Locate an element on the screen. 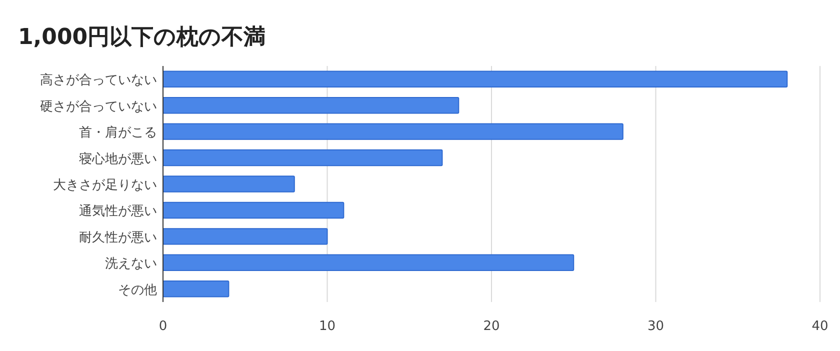 The height and width of the screenshot is (351, 840). y-tick-label: 大きさが足りない is located at coordinates (105, 185).